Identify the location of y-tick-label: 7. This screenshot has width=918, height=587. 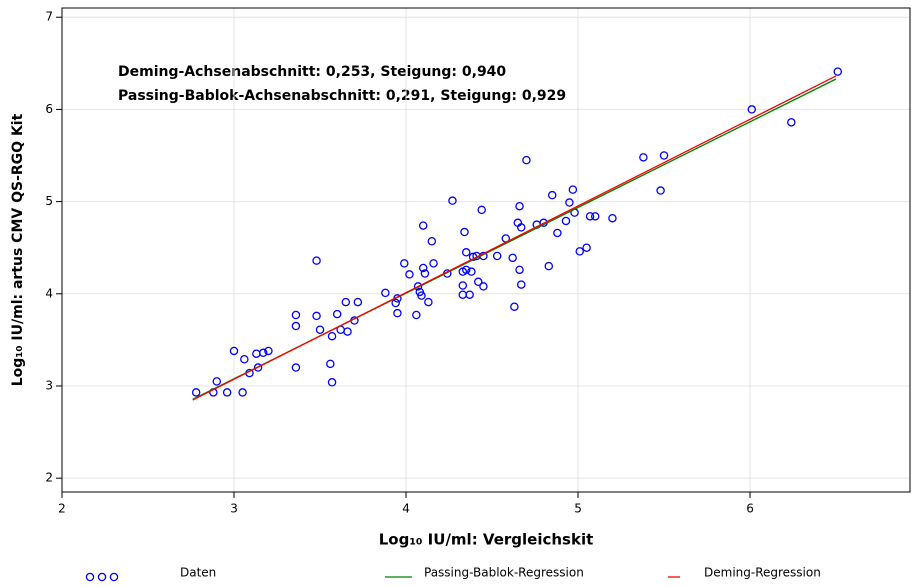
(49, 17).